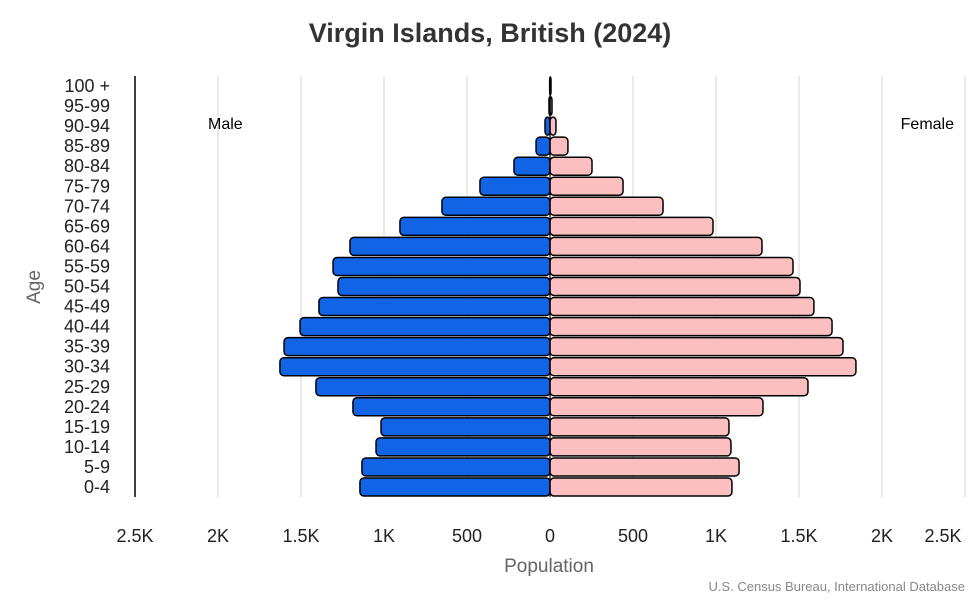  What do you see at coordinates (87, 86) in the screenshot?
I see `y-tick-label: 100 +` at bounding box center [87, 86].